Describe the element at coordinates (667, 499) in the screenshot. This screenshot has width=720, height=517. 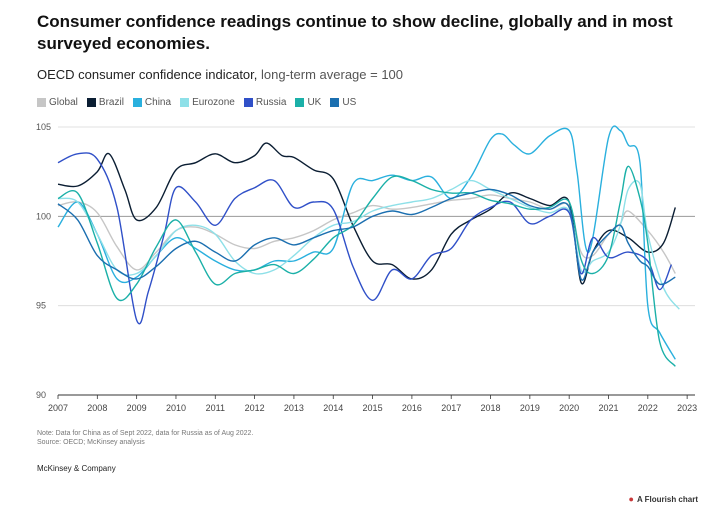
I see `flourish-label: A Flourish chart` at that location.